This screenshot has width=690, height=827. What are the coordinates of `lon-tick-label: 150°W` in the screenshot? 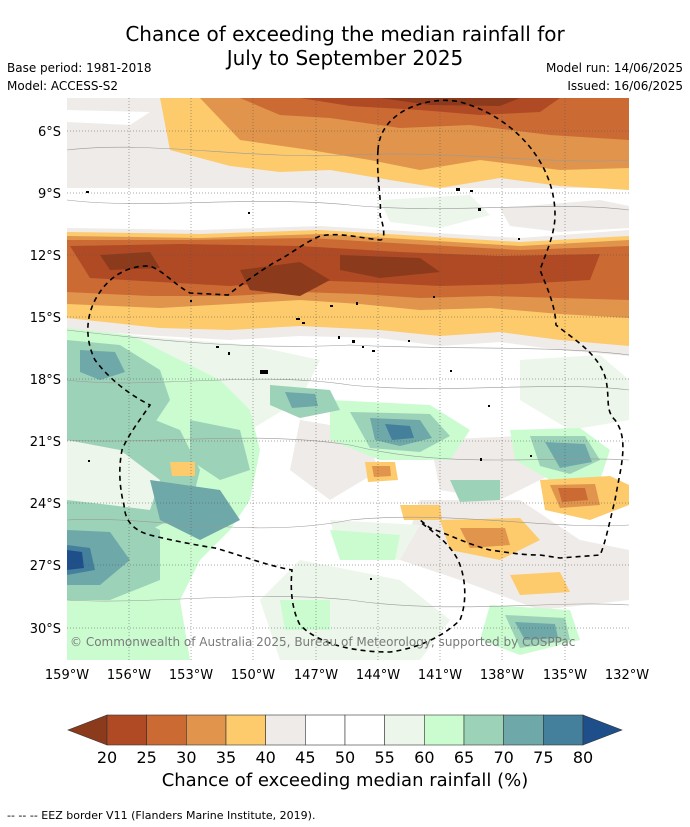 It's located at (253, 675).